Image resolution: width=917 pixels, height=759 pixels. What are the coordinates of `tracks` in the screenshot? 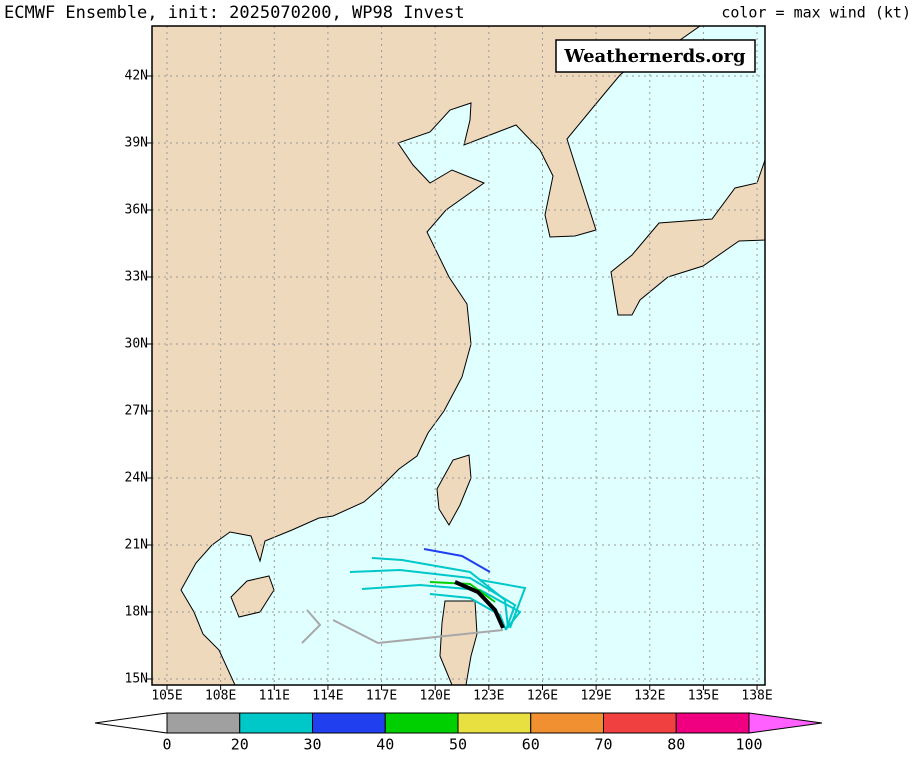 It's located at (414, 596).